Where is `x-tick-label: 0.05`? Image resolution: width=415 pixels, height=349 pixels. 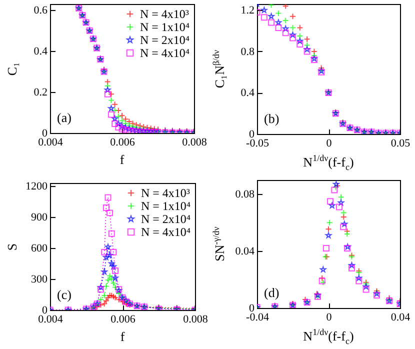 x-tick-label: 0.05 is located at coordinates (400, 144).